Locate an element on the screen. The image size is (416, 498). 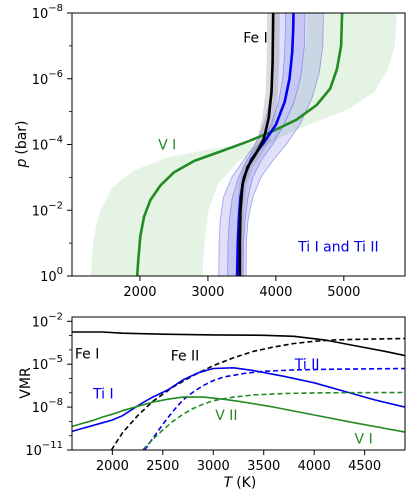
ti-profile-line is located at coordinates (265, 144).